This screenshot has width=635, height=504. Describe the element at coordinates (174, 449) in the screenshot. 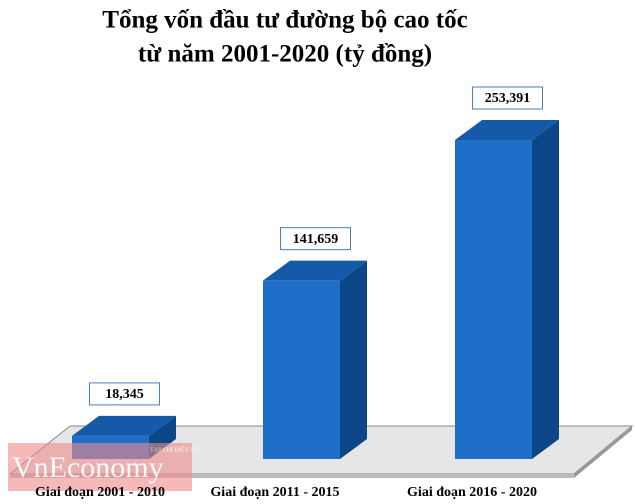

I see `watermark-tagline: TẠP CHÍ ĐIỆN TỬ` at that location.